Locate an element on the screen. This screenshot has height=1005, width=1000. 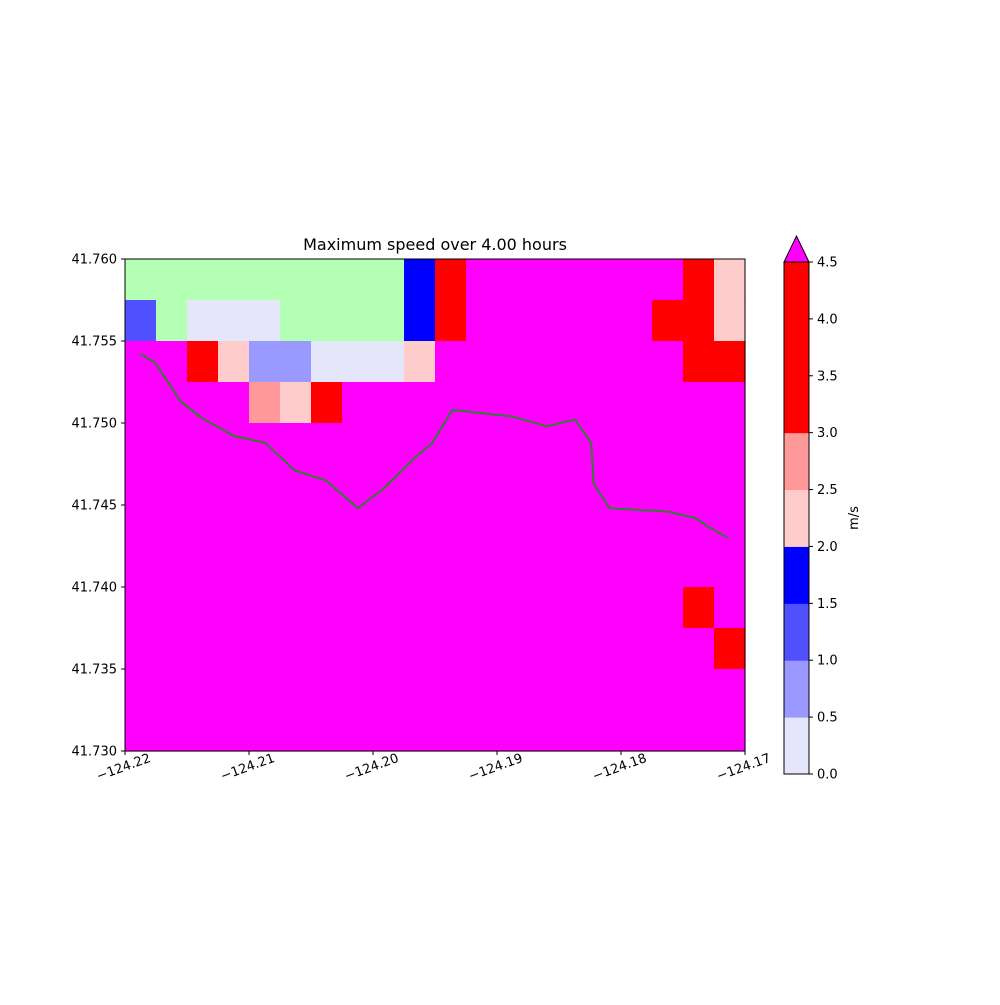
x-tick-label: −124.17 is located at coordinates (744, 767).